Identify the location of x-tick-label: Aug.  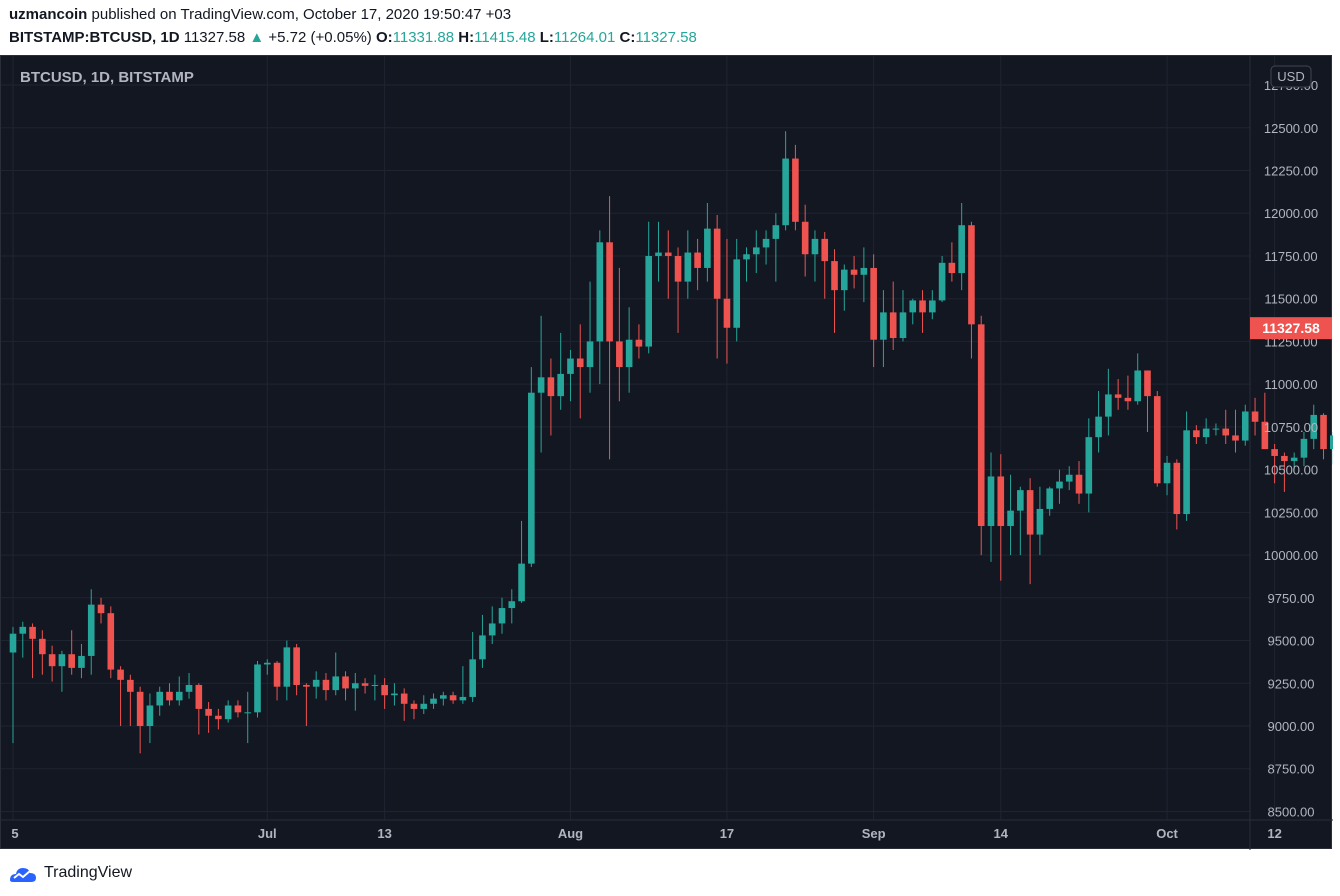
(570, 833).